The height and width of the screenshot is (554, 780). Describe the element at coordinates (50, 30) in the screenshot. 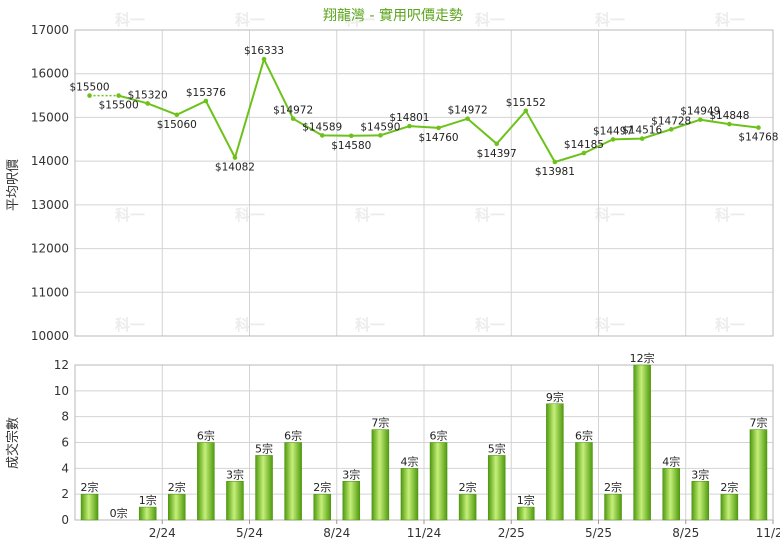

I see `top-y-tick-label: 17000` at that location.